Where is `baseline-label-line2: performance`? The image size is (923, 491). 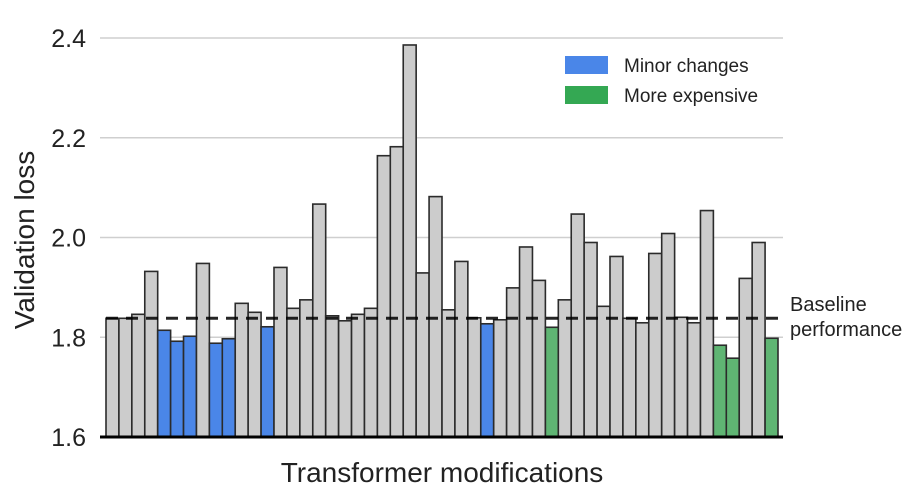 baseline-label-line2: performance is located at coordinates (846, 330).